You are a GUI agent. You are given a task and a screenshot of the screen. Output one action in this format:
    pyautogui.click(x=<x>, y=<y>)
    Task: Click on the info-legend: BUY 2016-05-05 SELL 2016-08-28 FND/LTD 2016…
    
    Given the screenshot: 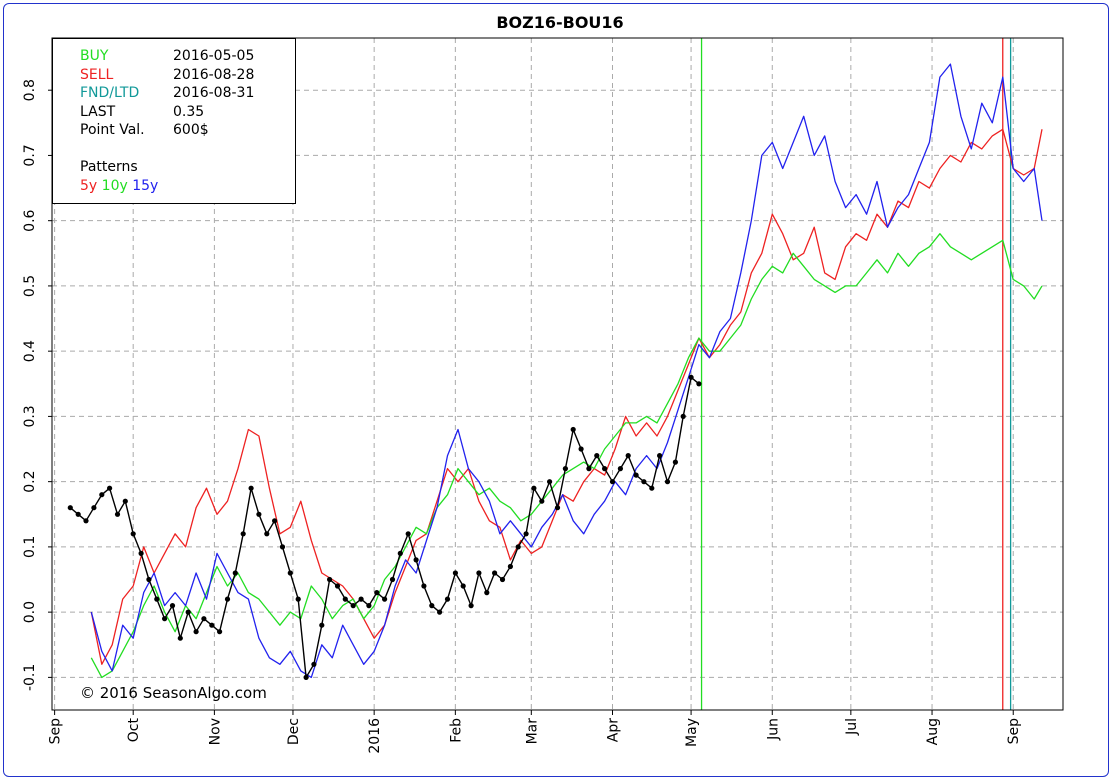 What is the action you would take?
    pyautogui.click(x=174, y=121)
    